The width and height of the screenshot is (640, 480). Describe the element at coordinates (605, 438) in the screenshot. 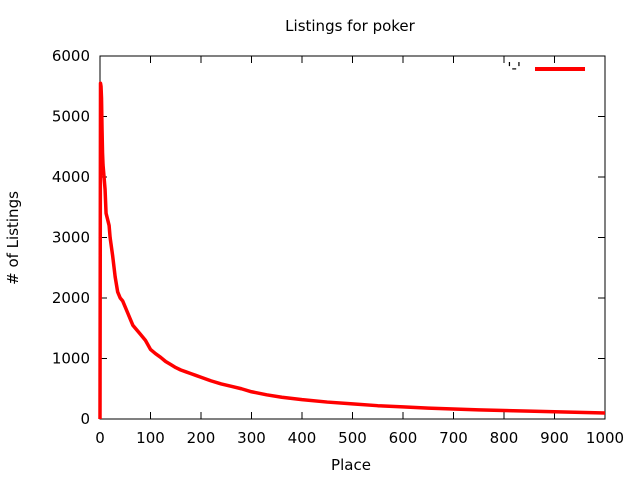

I see `x-tick-label: 1000` at that location.